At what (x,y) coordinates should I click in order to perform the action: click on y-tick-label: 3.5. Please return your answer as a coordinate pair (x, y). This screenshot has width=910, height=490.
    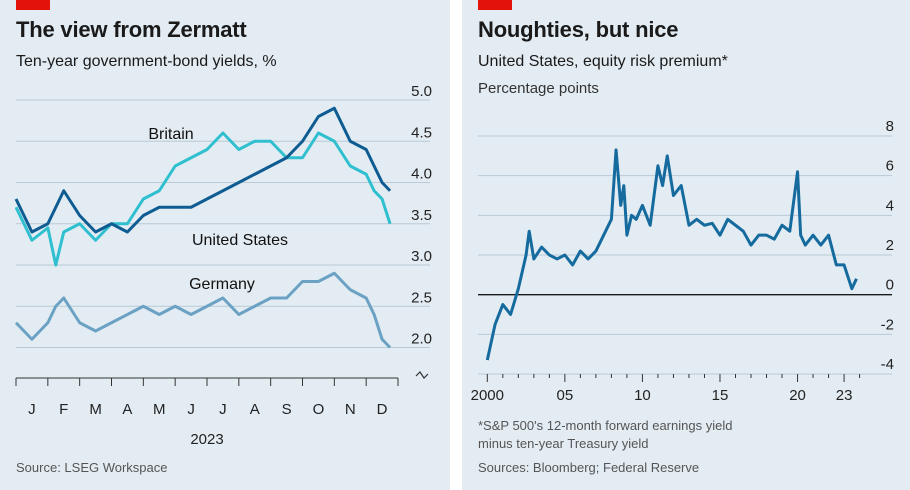
    Looking at the image, I should click on (421, 215).